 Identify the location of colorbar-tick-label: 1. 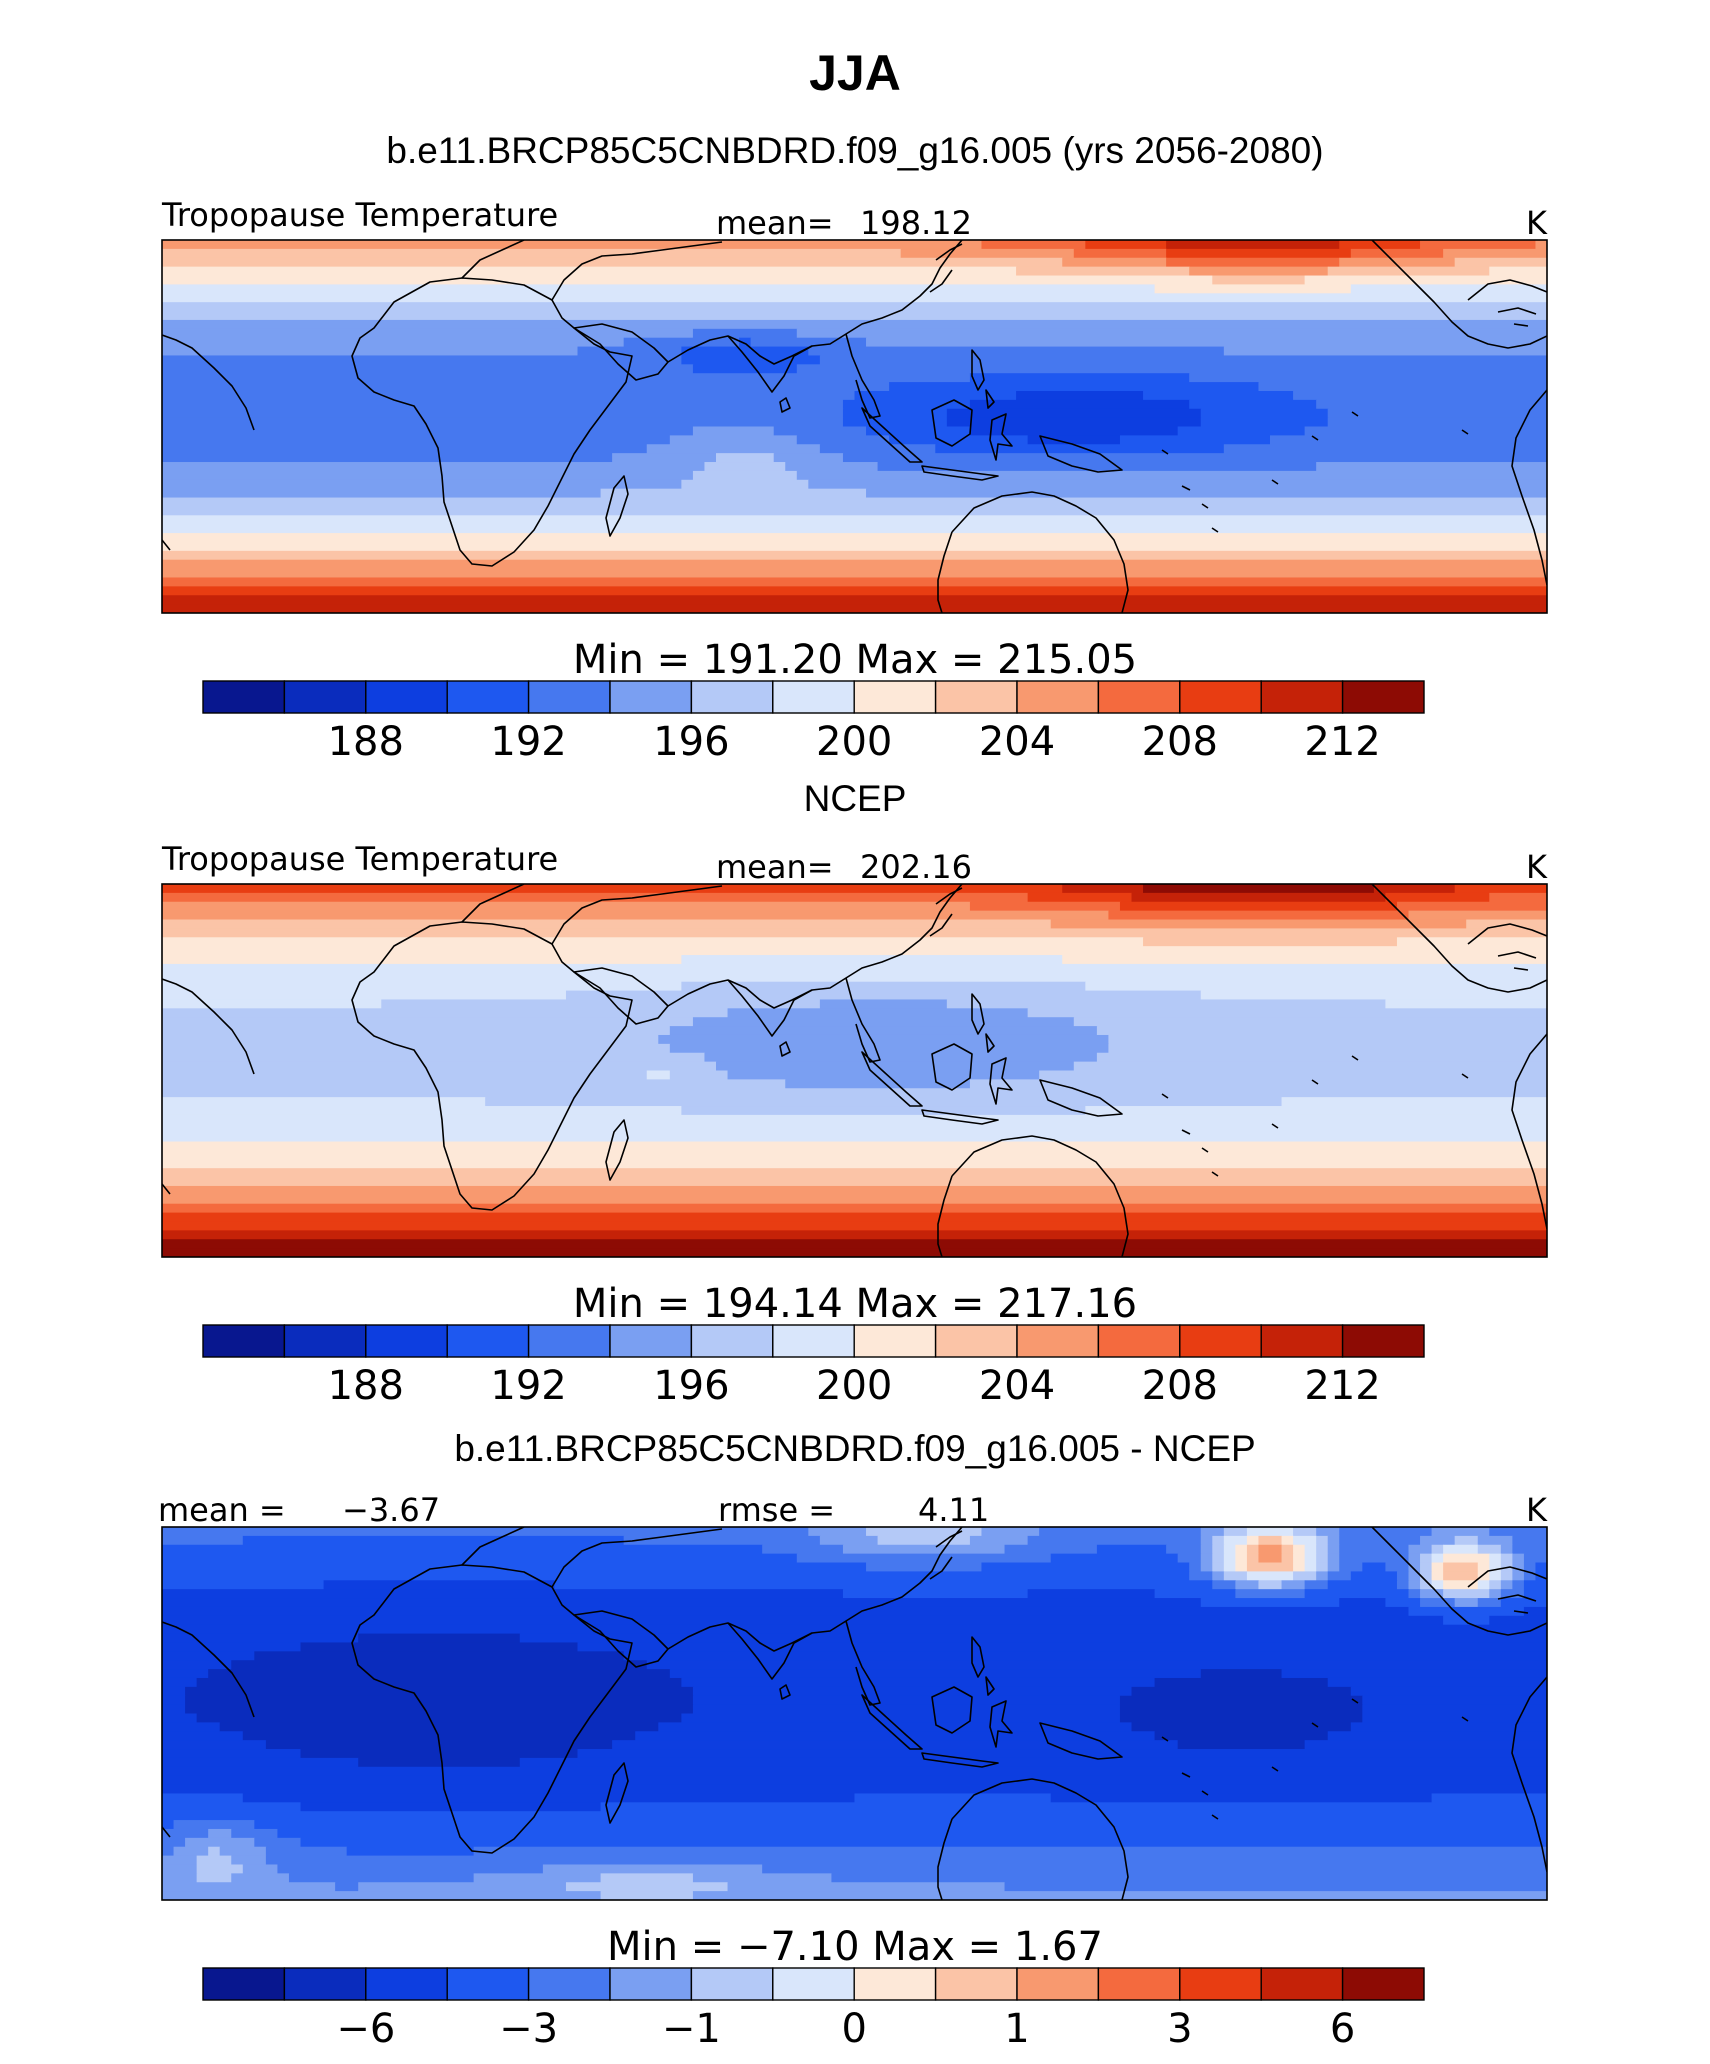
(1016, 2029).